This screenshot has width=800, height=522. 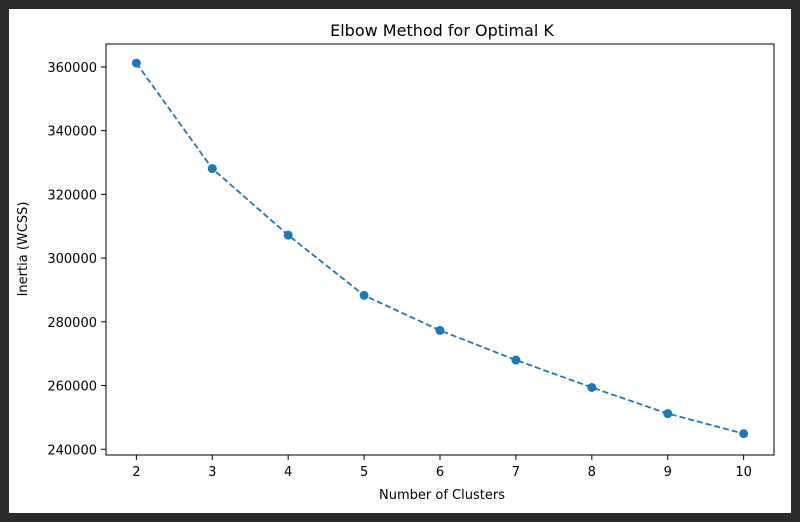 I want to click on y-tick-label: 320000, so click(x=72, y=195).